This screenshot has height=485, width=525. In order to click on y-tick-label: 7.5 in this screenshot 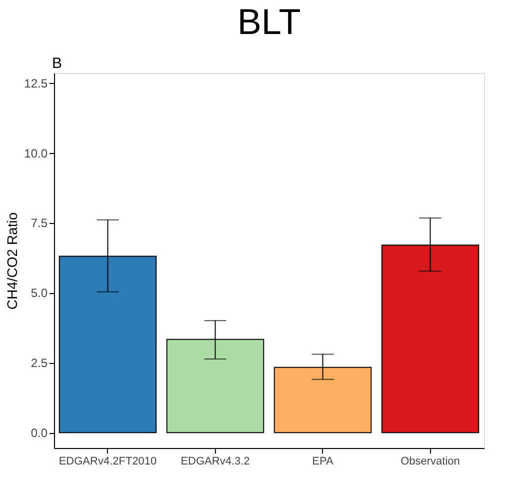, I will do `click(39, 223)`.